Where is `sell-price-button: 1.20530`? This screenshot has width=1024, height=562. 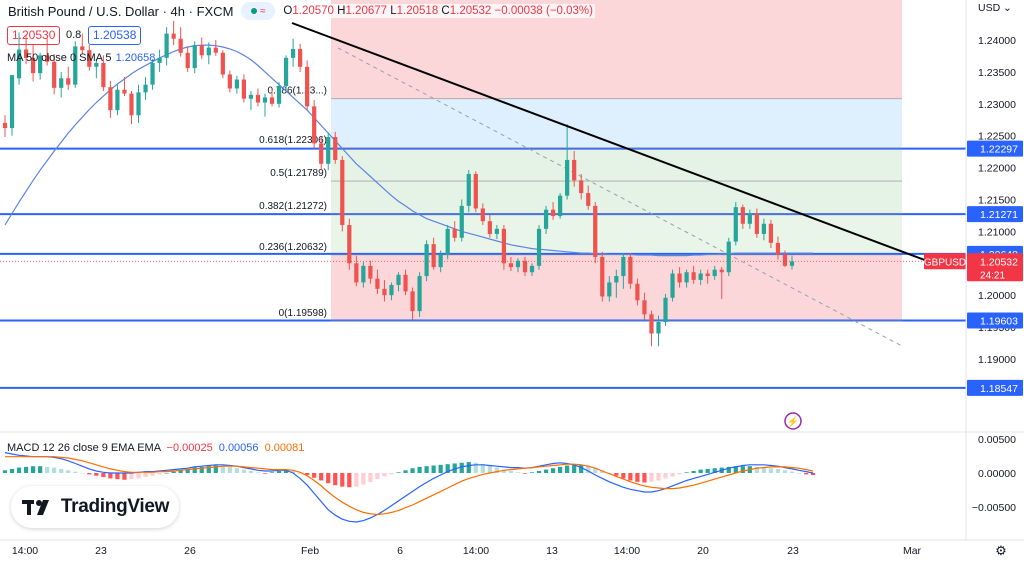
sell-price-button: 1.20530 is located at coordinates (34, 35).